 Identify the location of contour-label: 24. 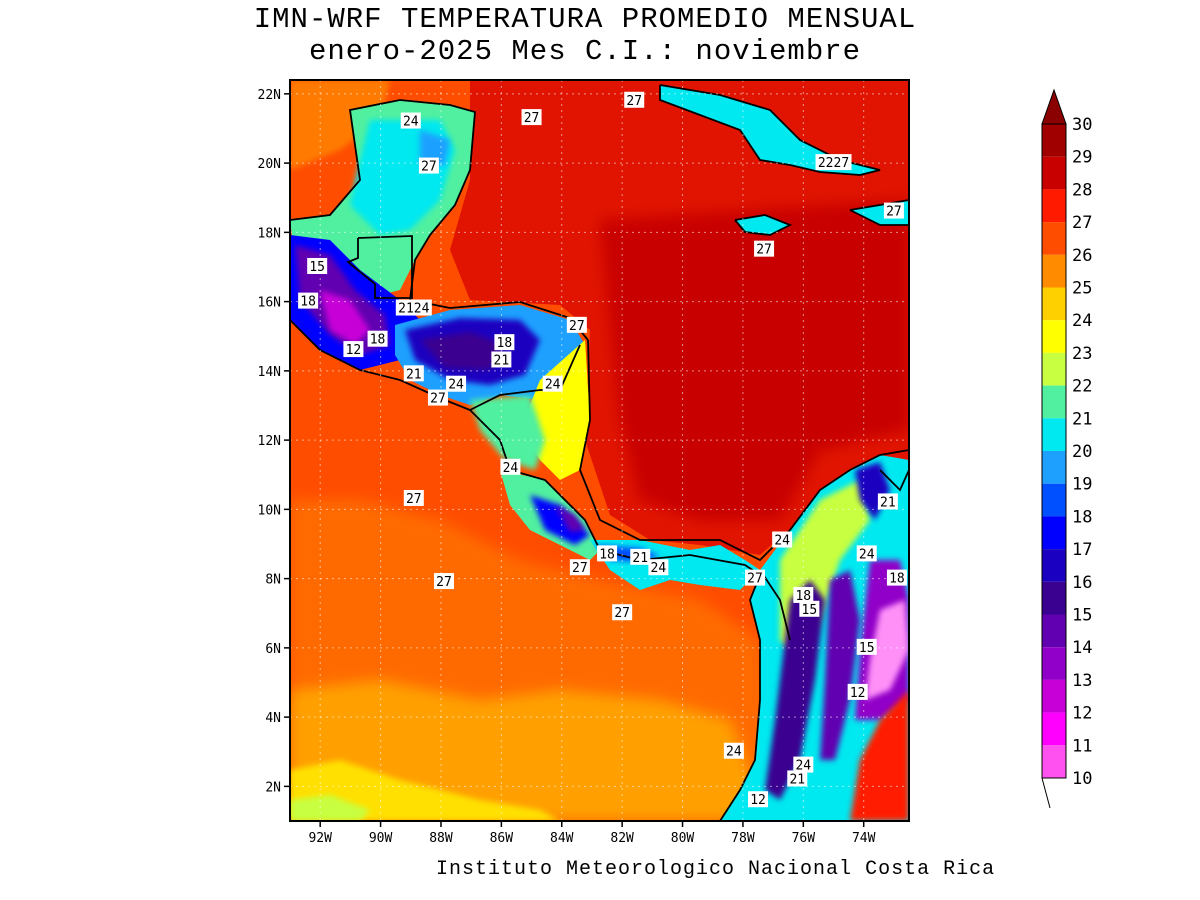
(659, 568).